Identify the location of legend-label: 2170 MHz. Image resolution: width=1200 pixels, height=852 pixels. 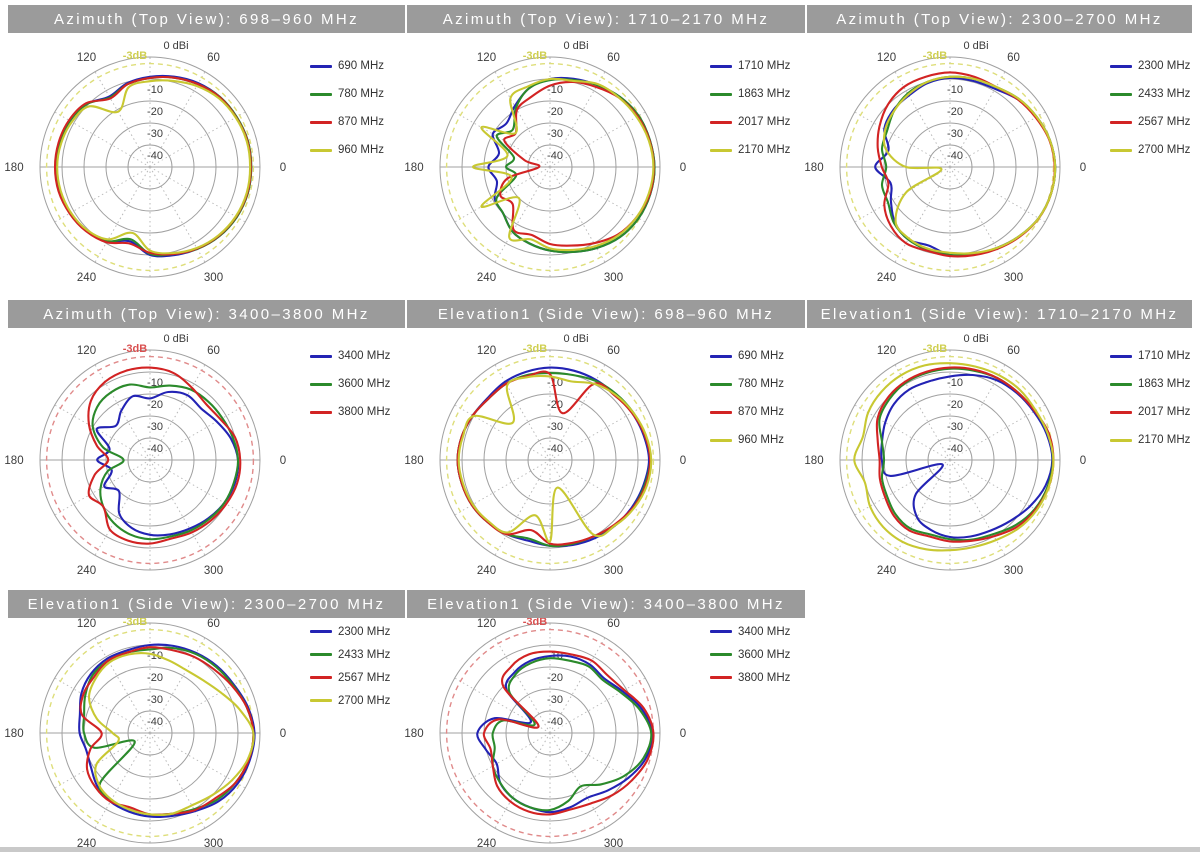
(1164, 440).